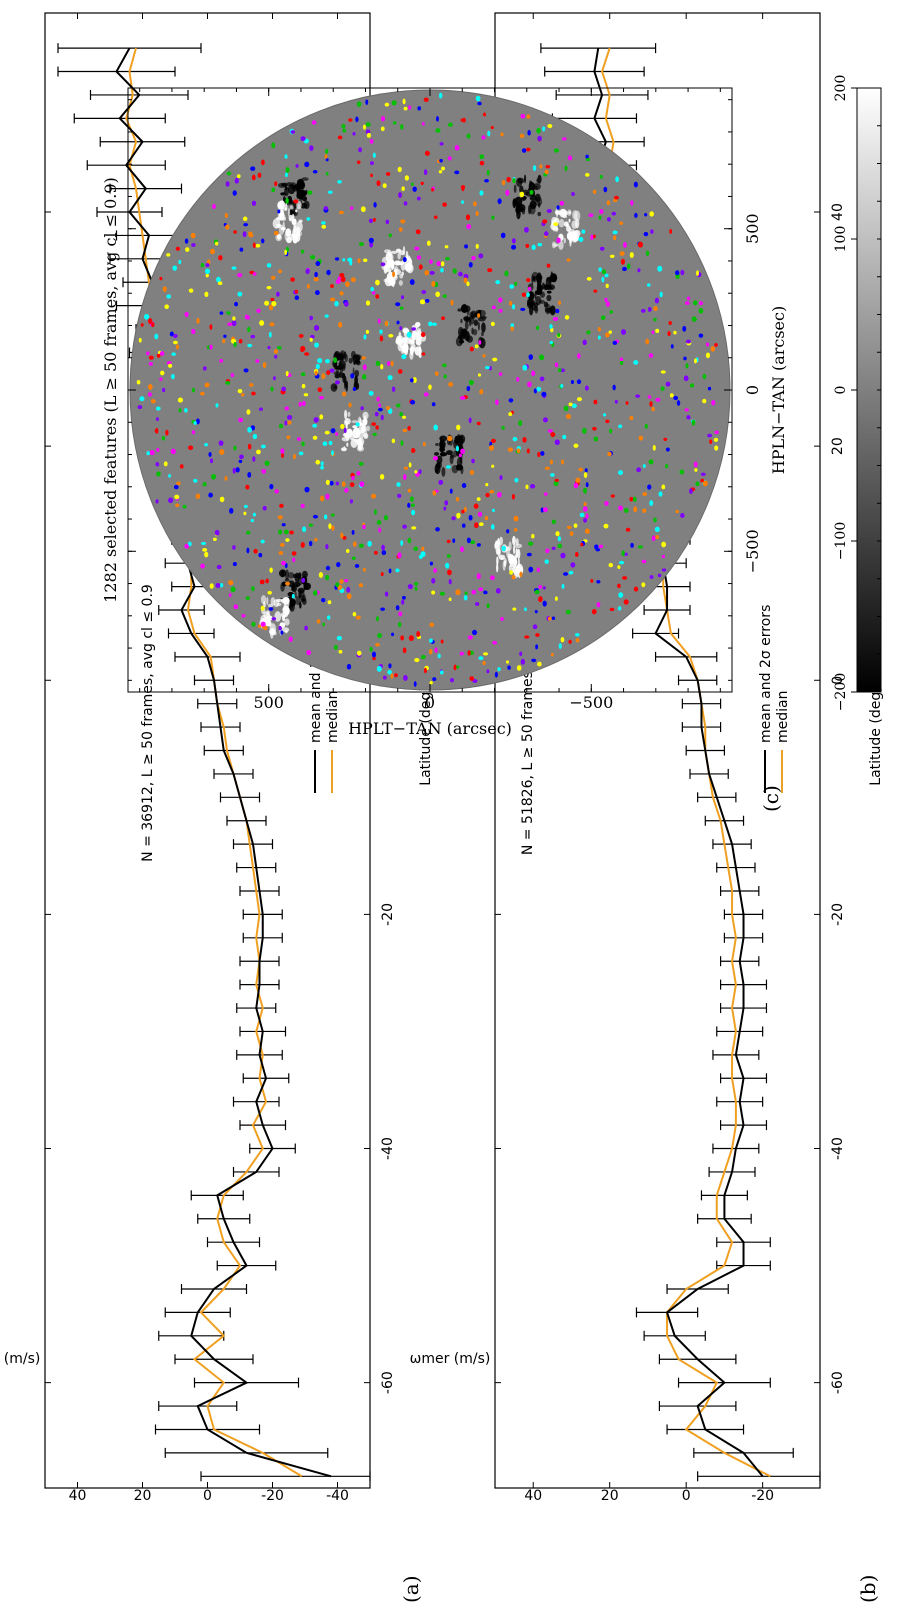  Describe the element at coordinates (207, 1496) in the screenshot. I see `y-tick-label: 0` at that location.